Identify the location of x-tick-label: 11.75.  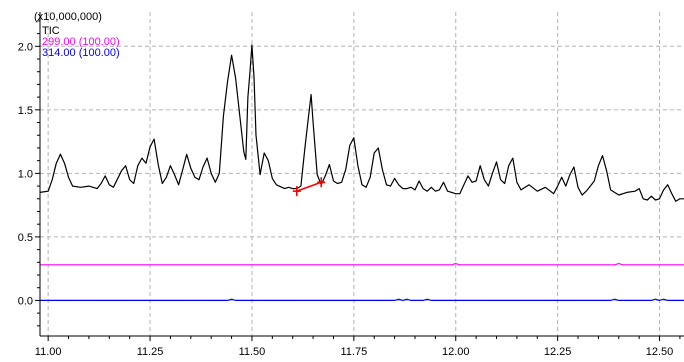
(353, 352).